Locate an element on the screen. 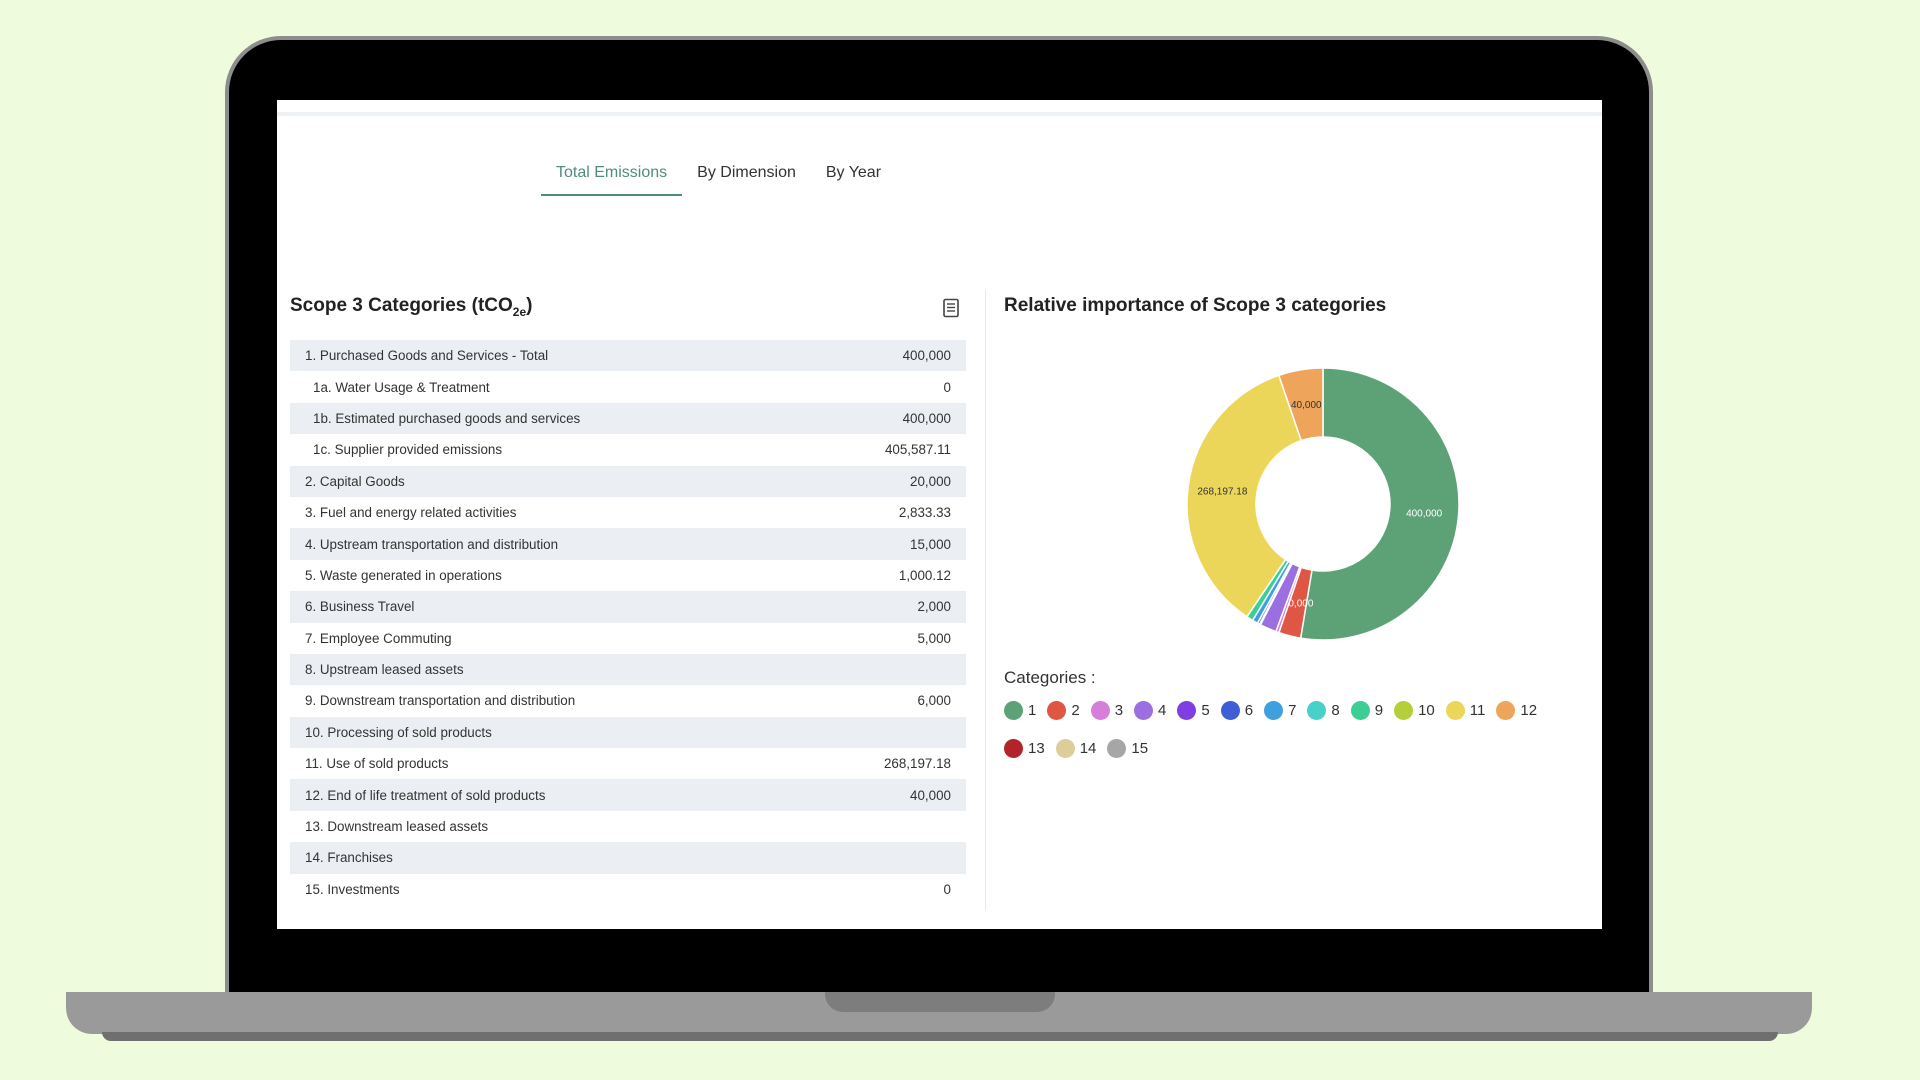  panel-divider is located at coordinates (985, 600).